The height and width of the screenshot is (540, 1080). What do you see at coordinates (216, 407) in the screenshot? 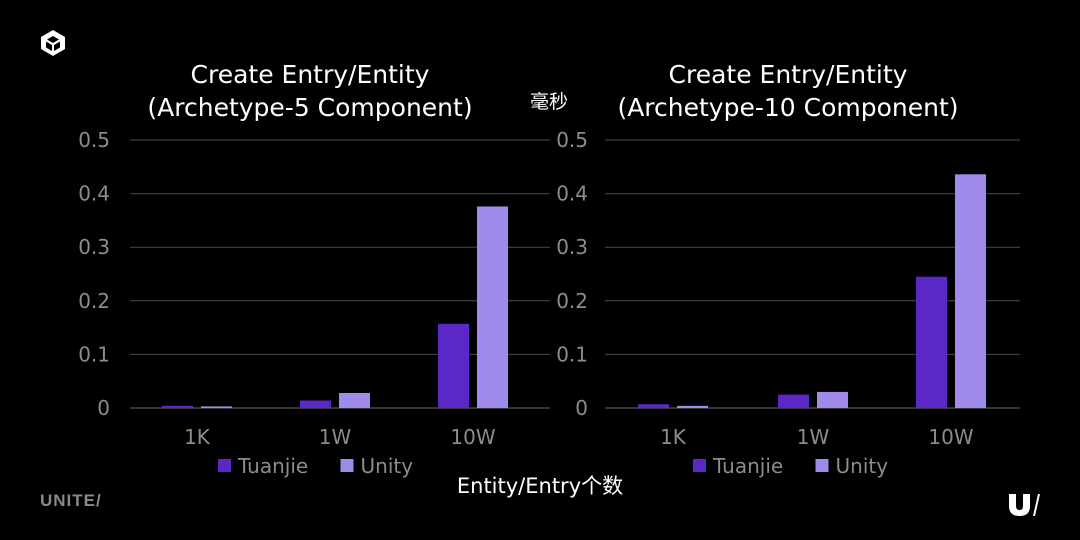
I see `chart-1-bar-unity-1k` at bounding box center [216, 407].